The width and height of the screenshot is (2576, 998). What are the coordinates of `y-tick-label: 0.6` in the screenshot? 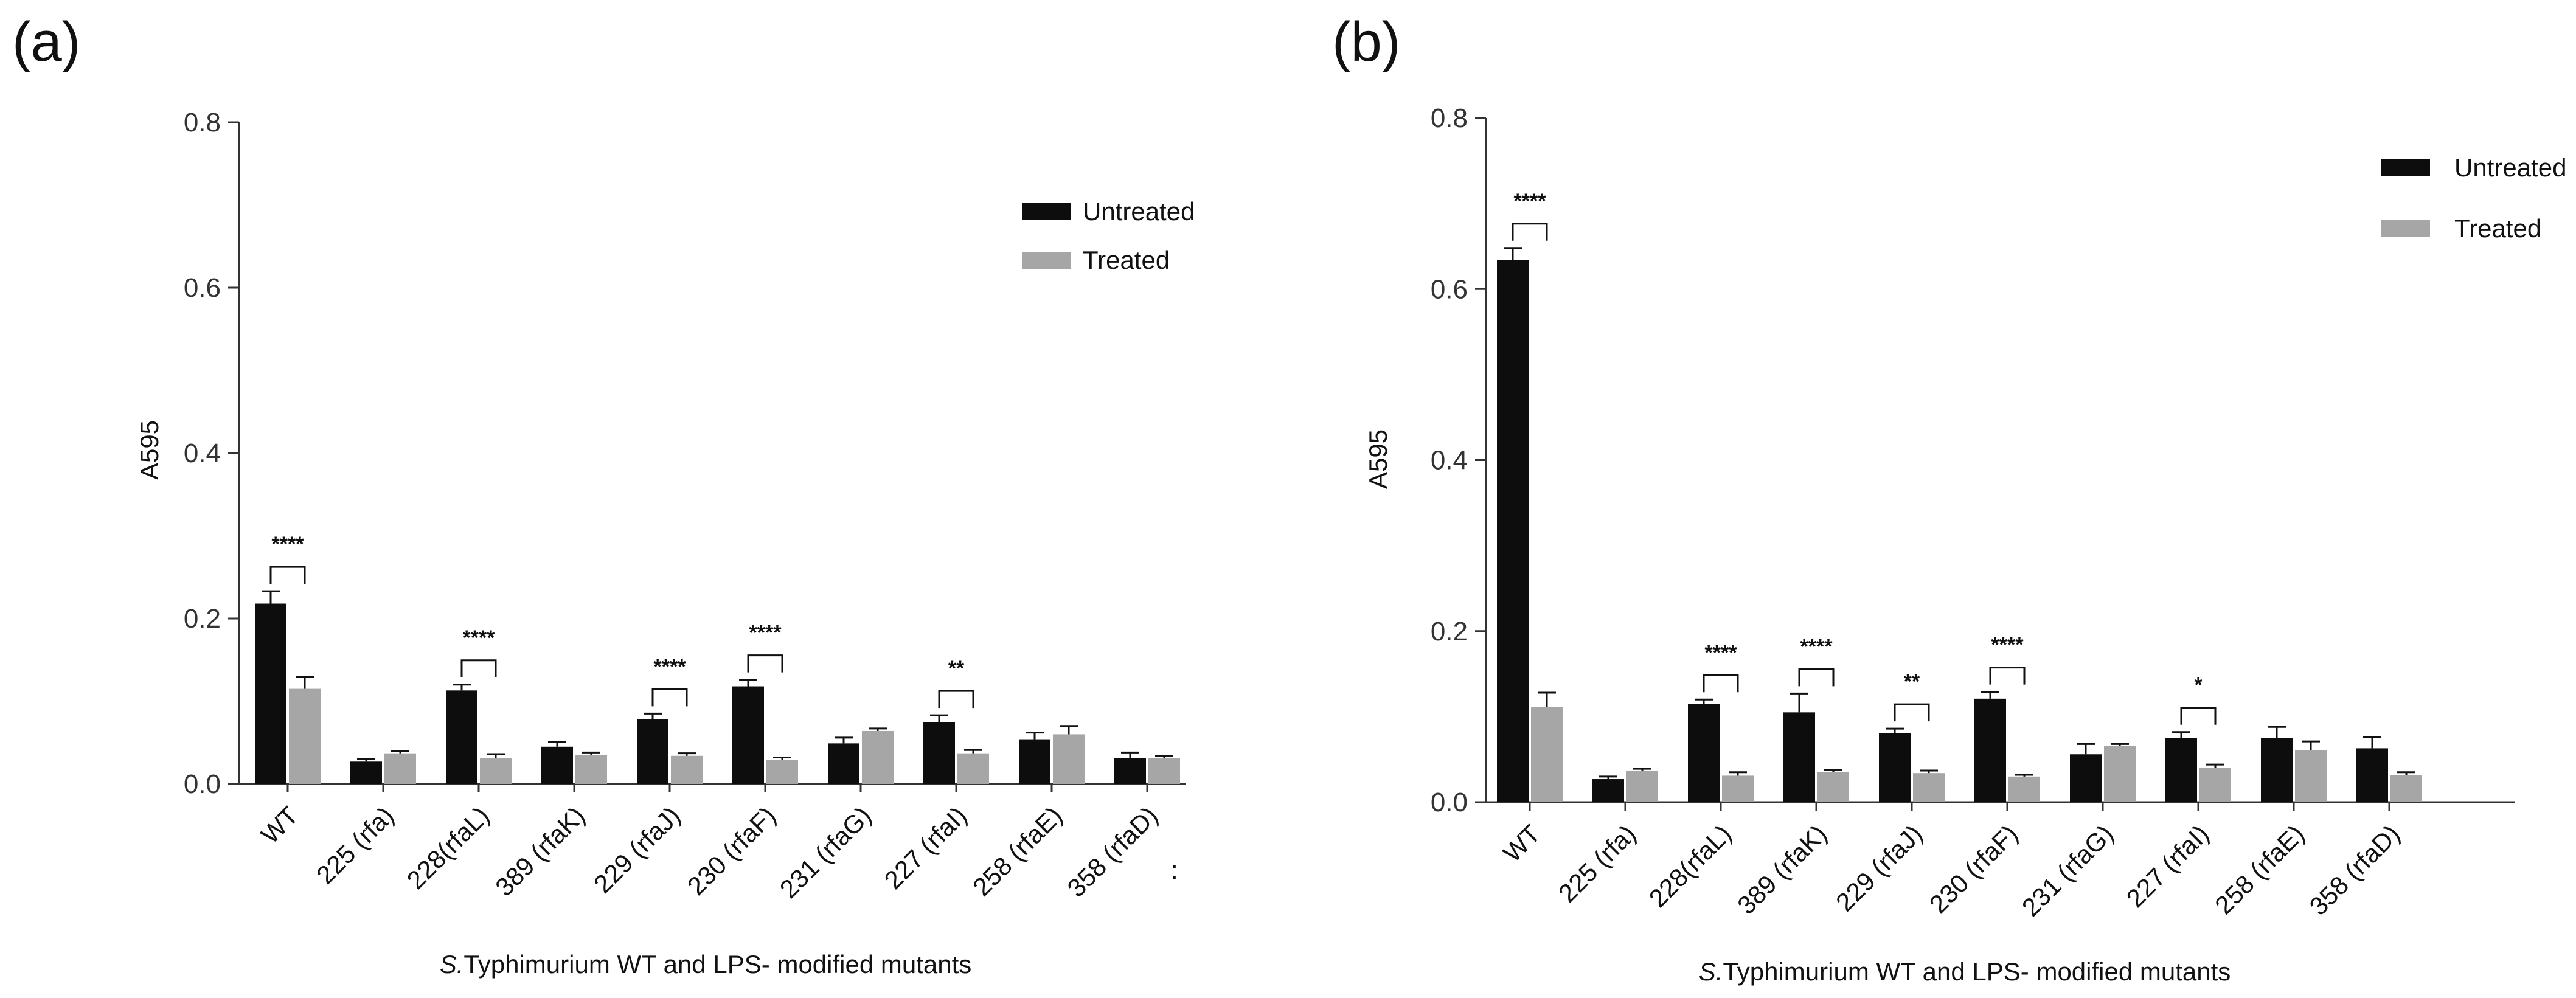 It's located at (202, 288).